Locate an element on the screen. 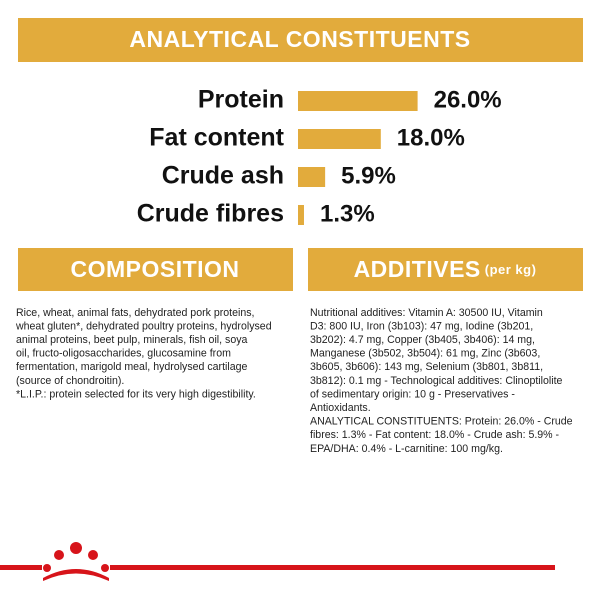  header-title: ANALYTICAL CONSTITUENTS is located at coordinates (299, 39).